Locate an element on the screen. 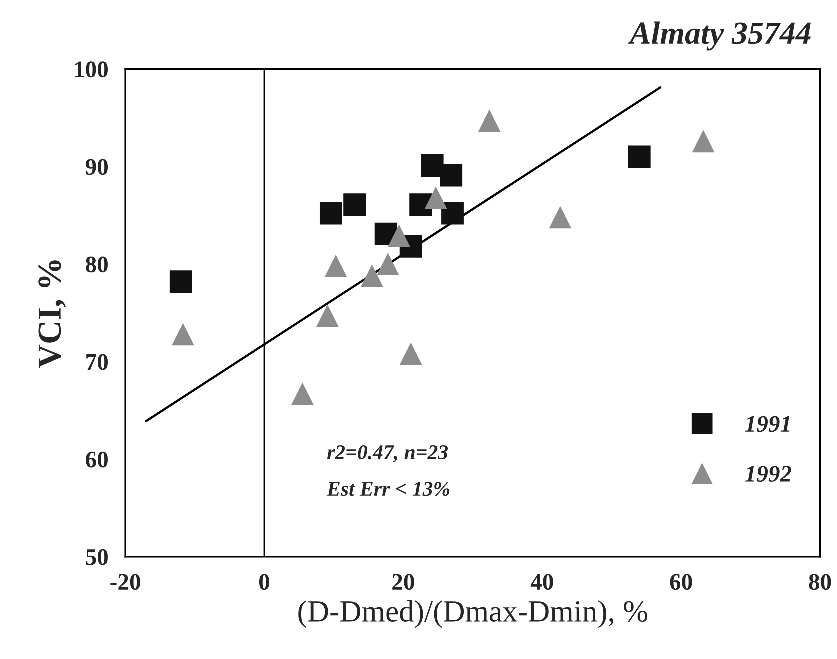  y-axis-title: VCI, % is located at coordinates (52, 314).